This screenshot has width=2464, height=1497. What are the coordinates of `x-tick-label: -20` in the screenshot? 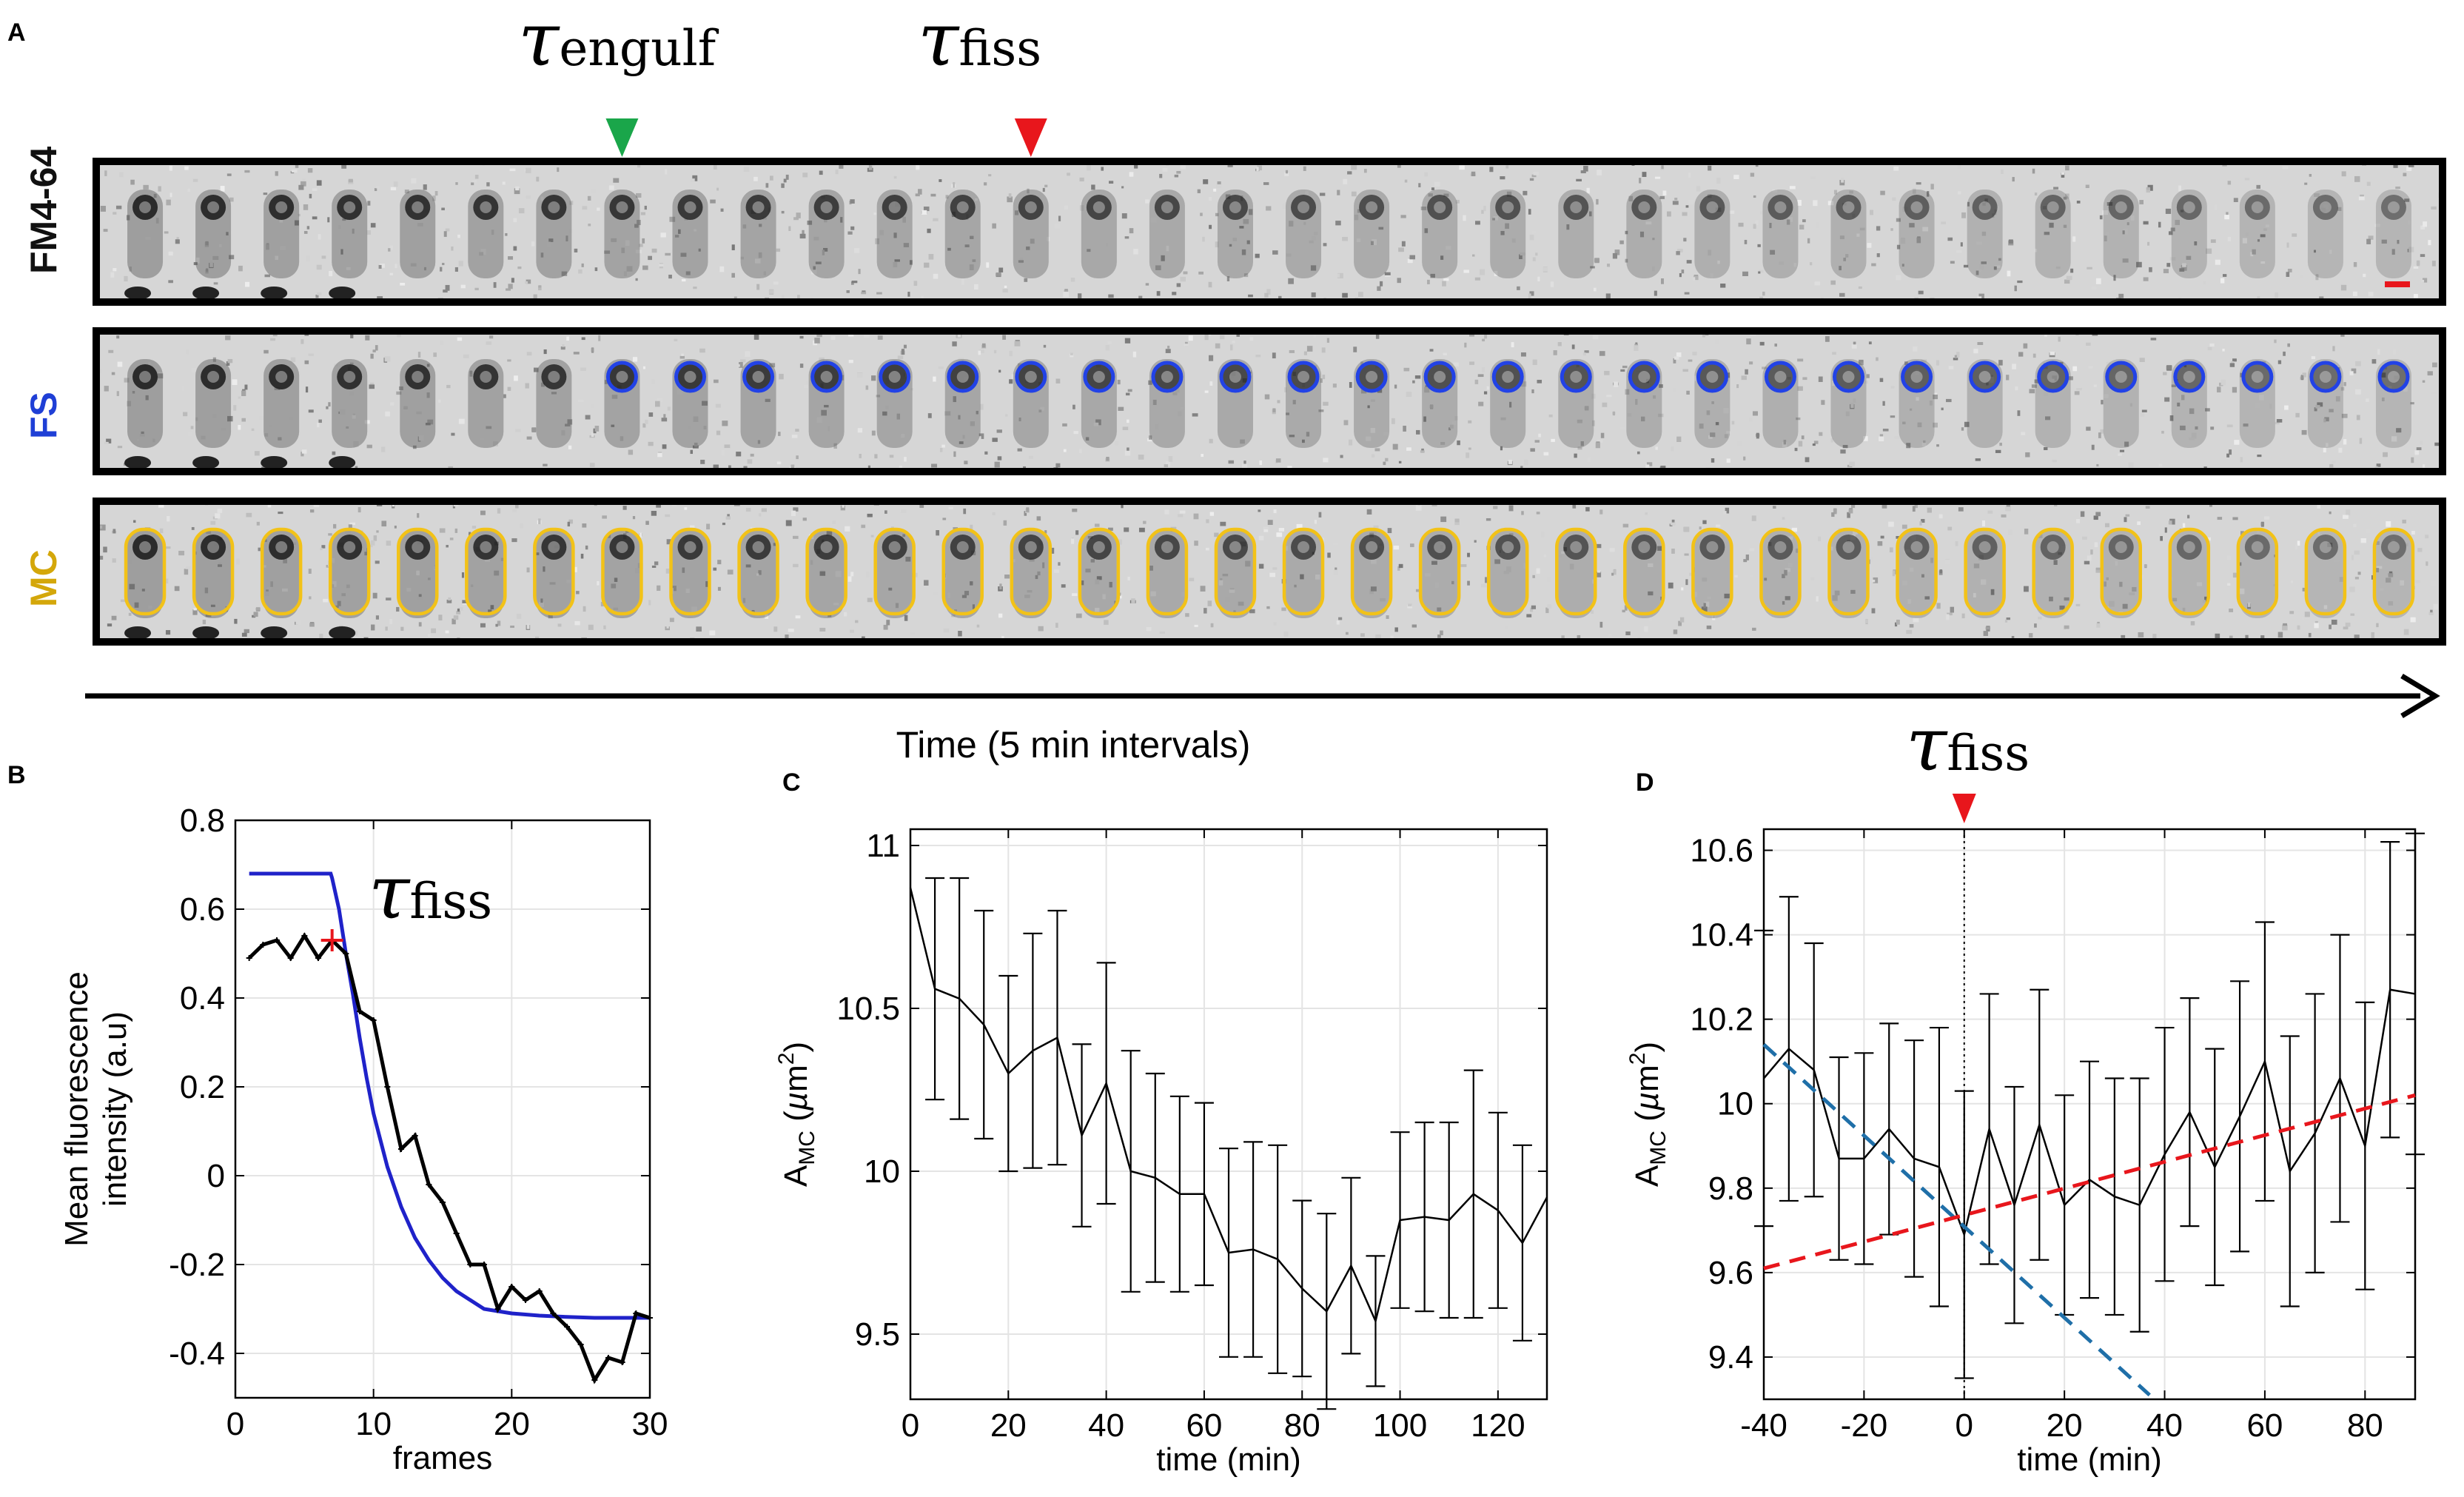 It's located at (1864, 1425).